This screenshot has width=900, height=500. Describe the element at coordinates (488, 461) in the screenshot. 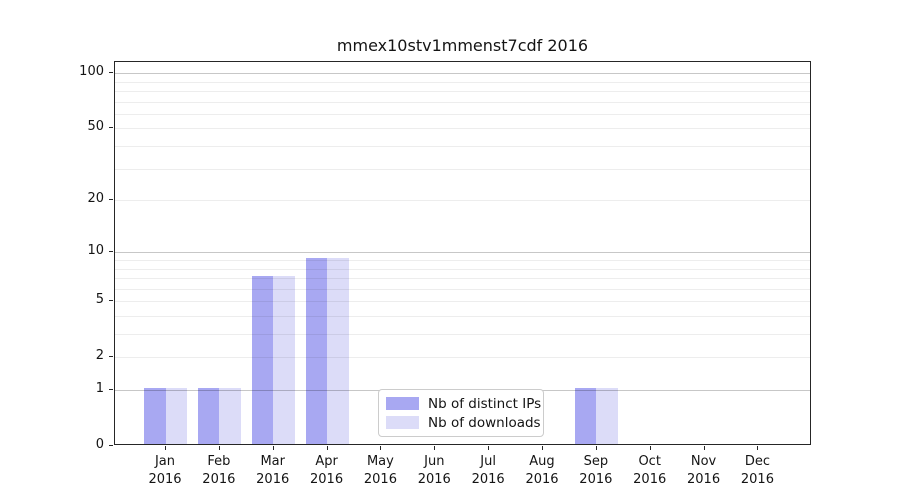

I see `x-tick-month: Jul` at that location.